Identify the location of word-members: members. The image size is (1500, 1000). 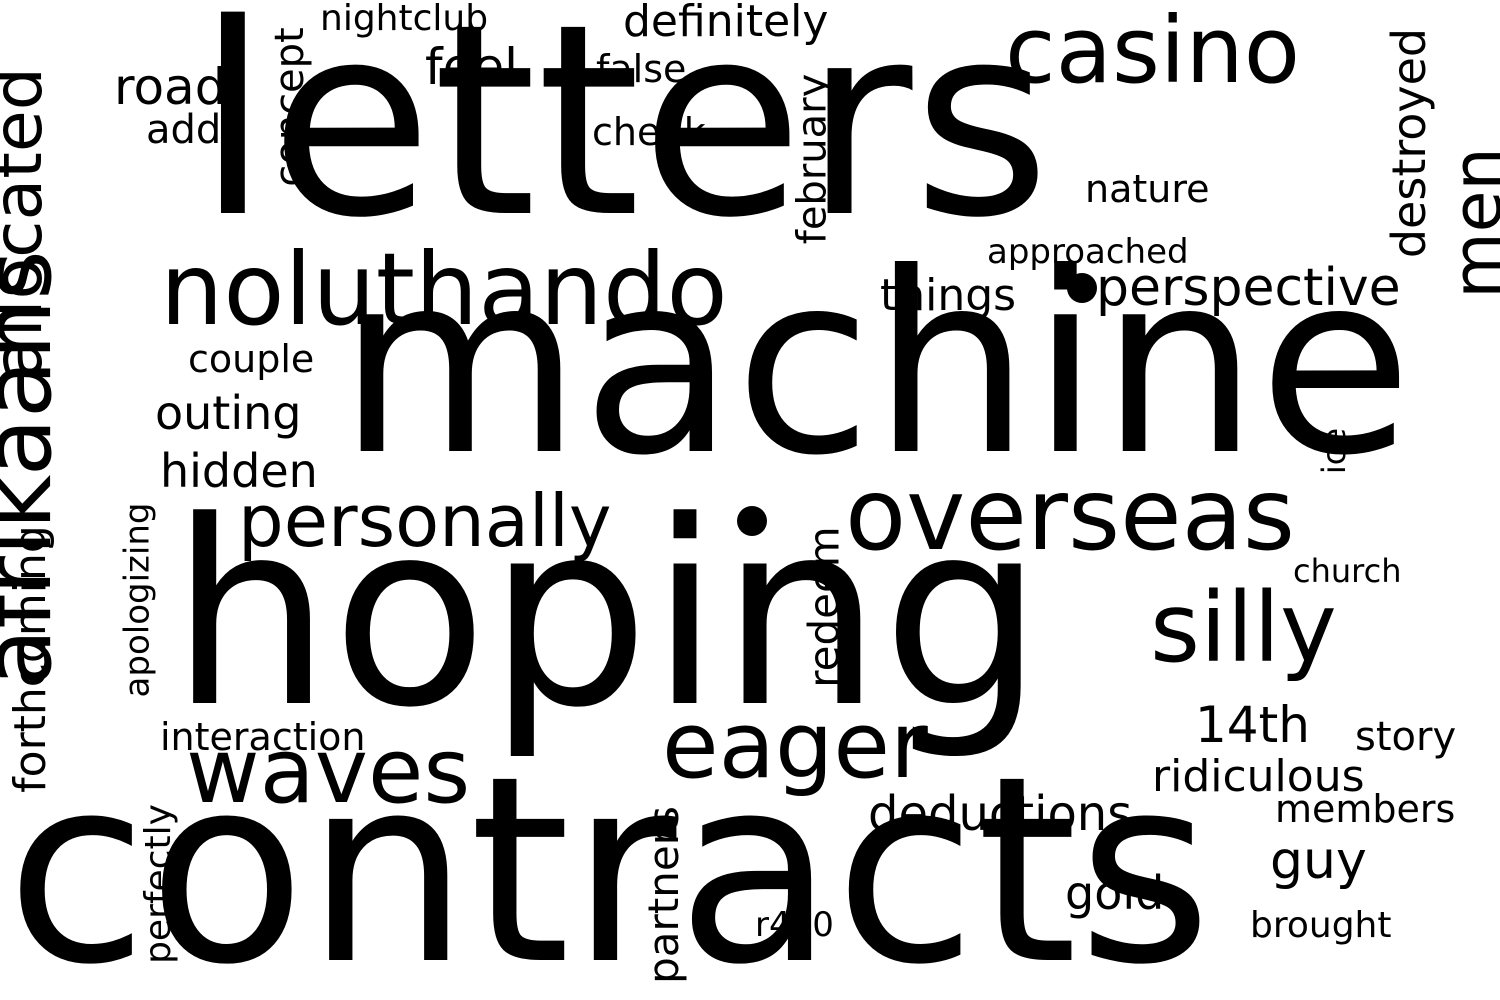
(1365, 809).